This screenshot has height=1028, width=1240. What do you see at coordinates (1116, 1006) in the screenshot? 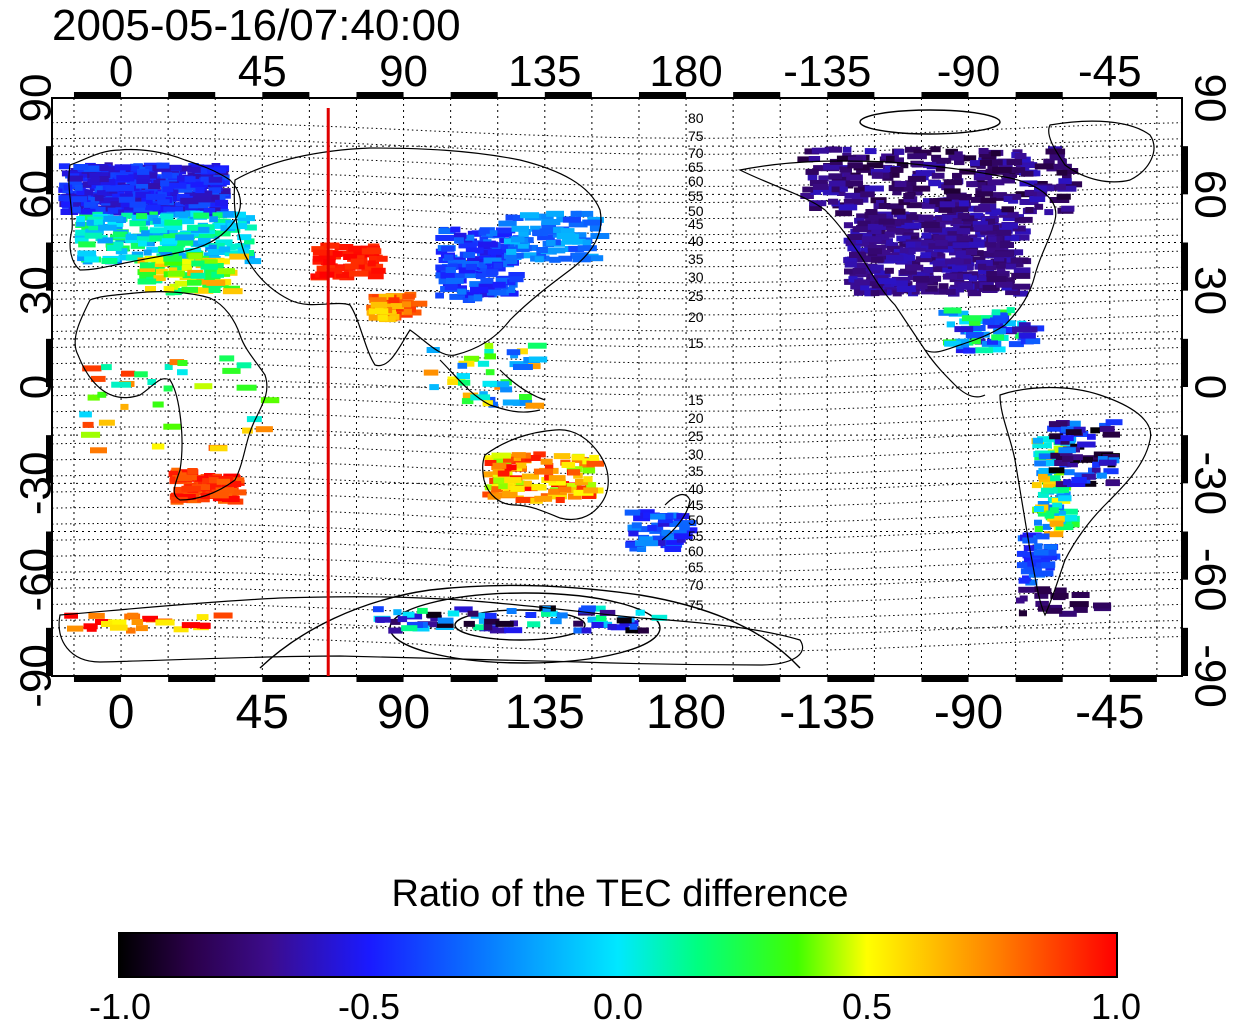
I see `colorbar-tick-label: 1.0` at bounding box center [1116, 1006].